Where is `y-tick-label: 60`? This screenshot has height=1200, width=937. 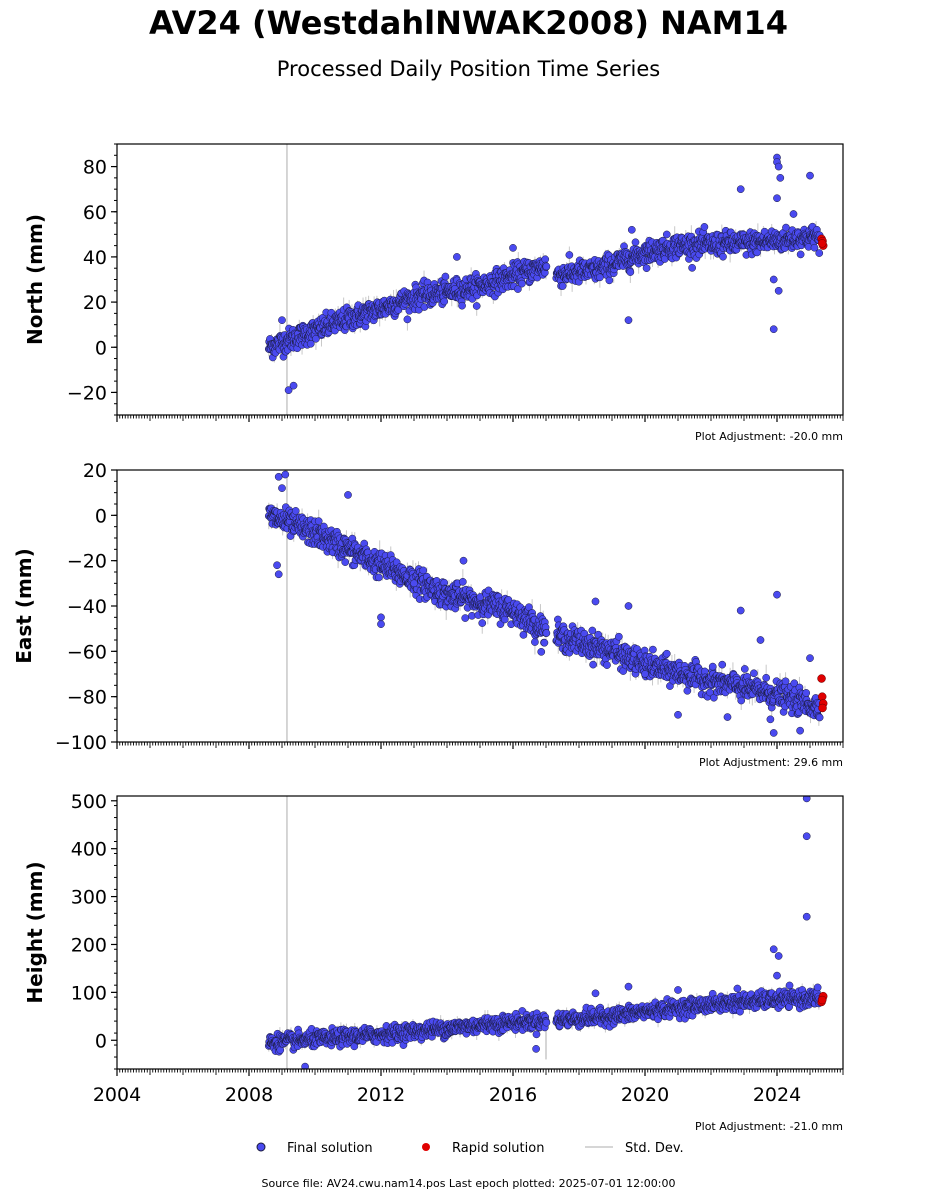 y-tick-label: 60 is located at coordinates (95, 213).